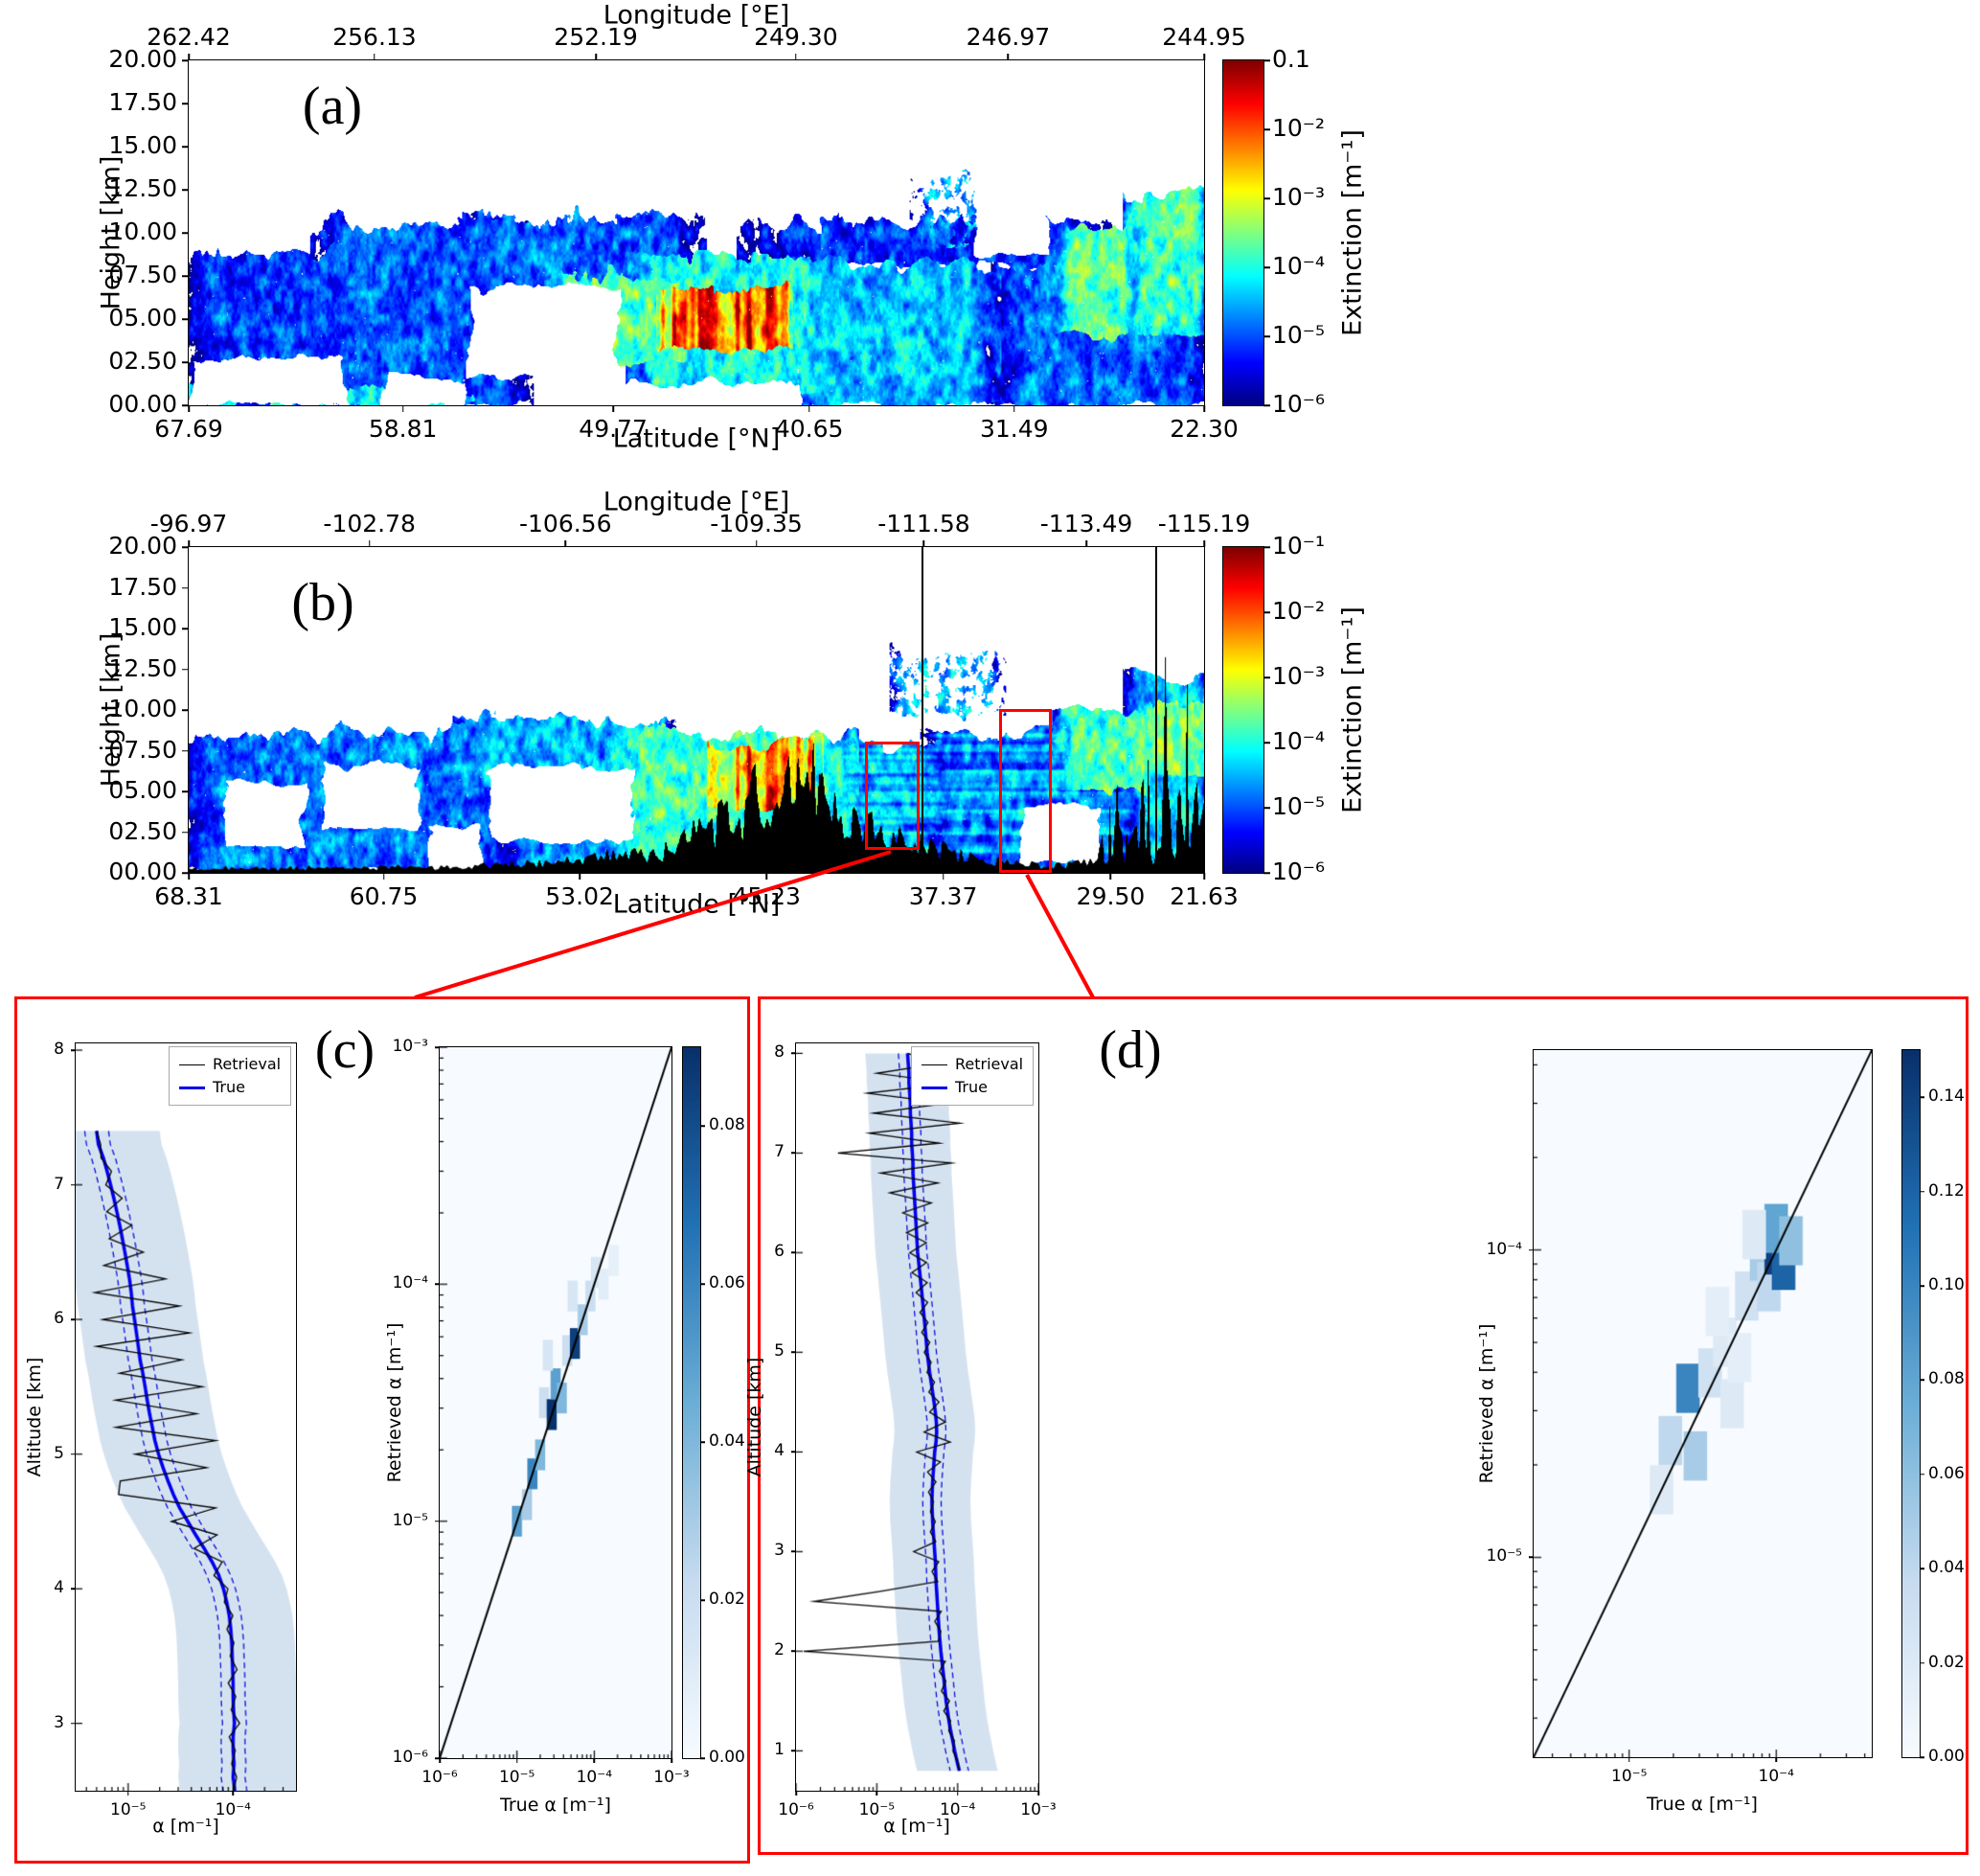 The height and width of the screenshot is (1876, 1980). What do you see at coordinates (142, 667) in the screenshot?
I see `tick-label: 12.50` at bounding box center [142, 667].